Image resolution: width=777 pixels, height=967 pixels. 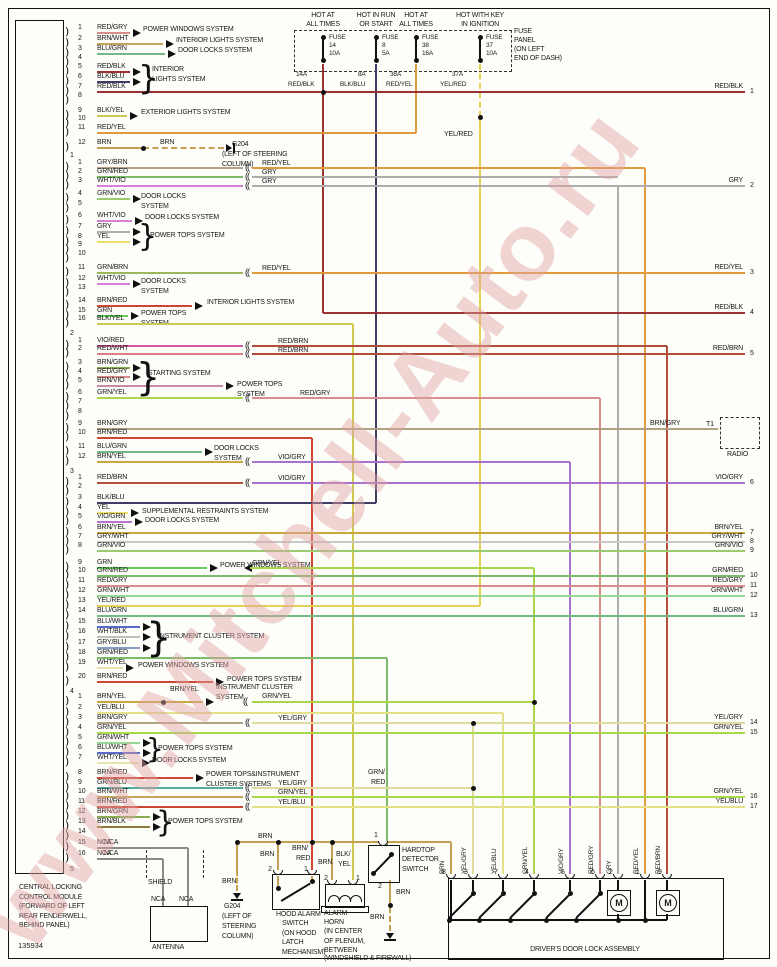 What do you see at coordinates (113, 38) in the screenshot?
I see `wire-color-label: BRN/WHT` at bounding box center [113, 38].